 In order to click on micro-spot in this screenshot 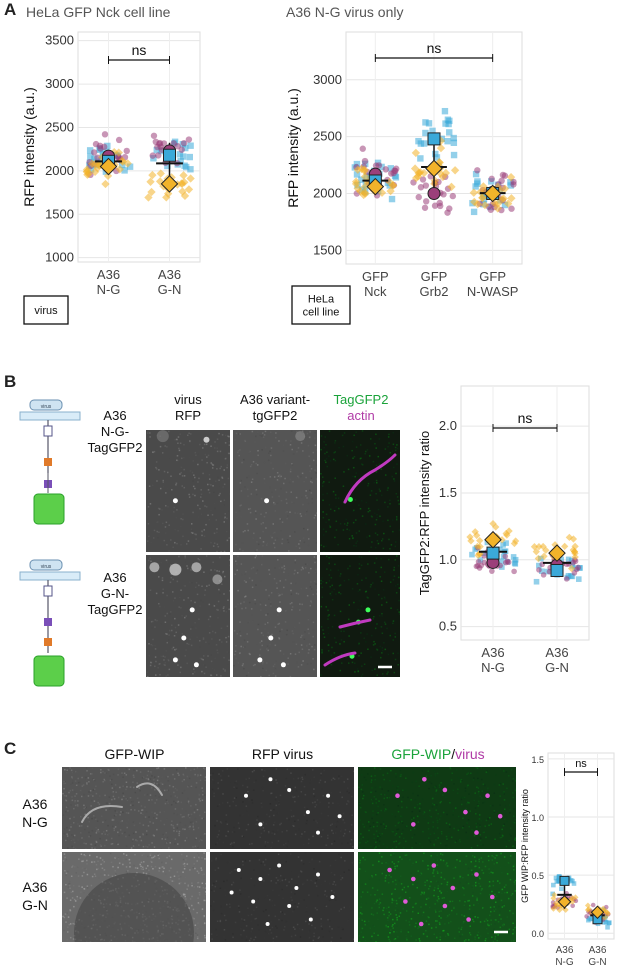, I will do `click(184, 638)`.